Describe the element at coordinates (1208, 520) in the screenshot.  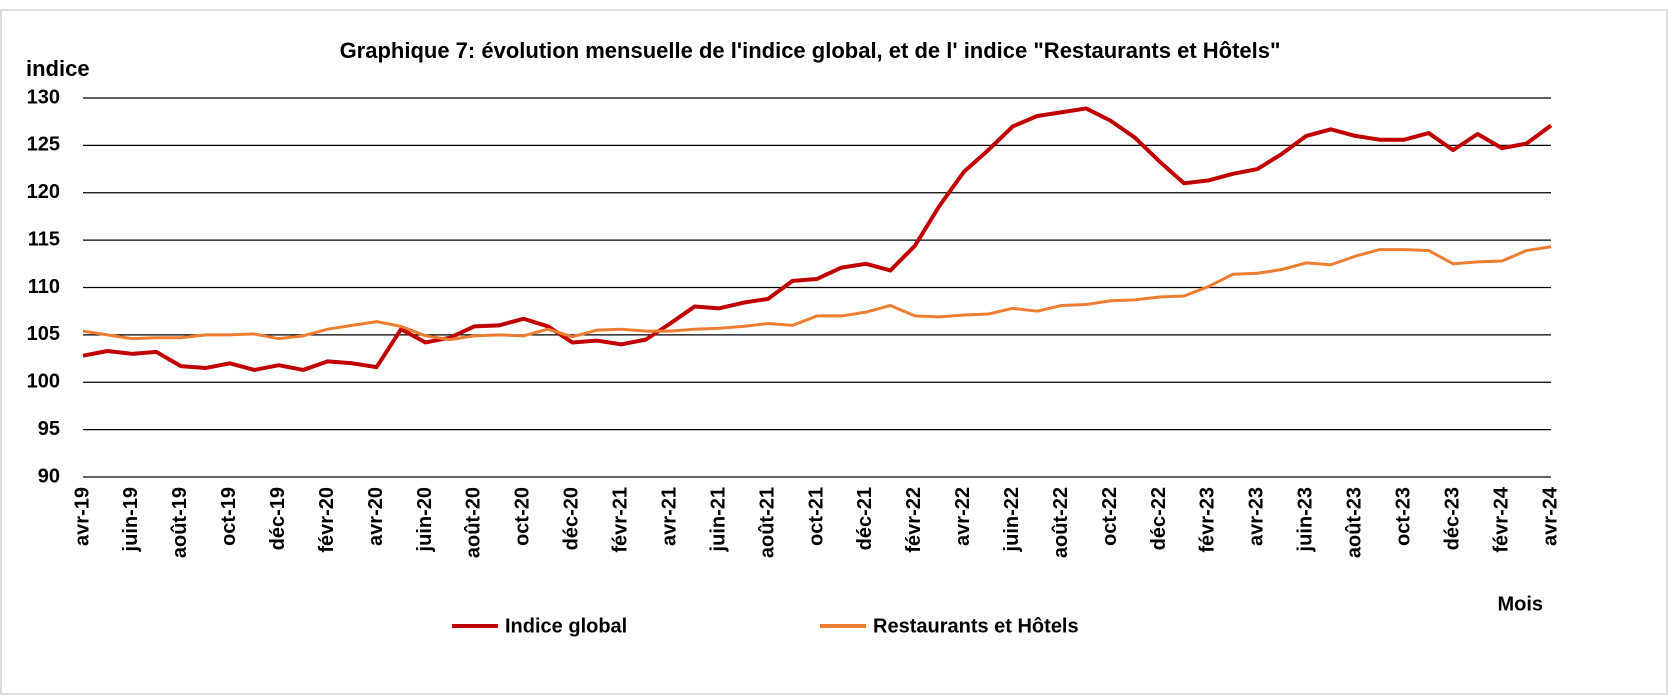
I see `x-tick-label: févr-23` at that location.